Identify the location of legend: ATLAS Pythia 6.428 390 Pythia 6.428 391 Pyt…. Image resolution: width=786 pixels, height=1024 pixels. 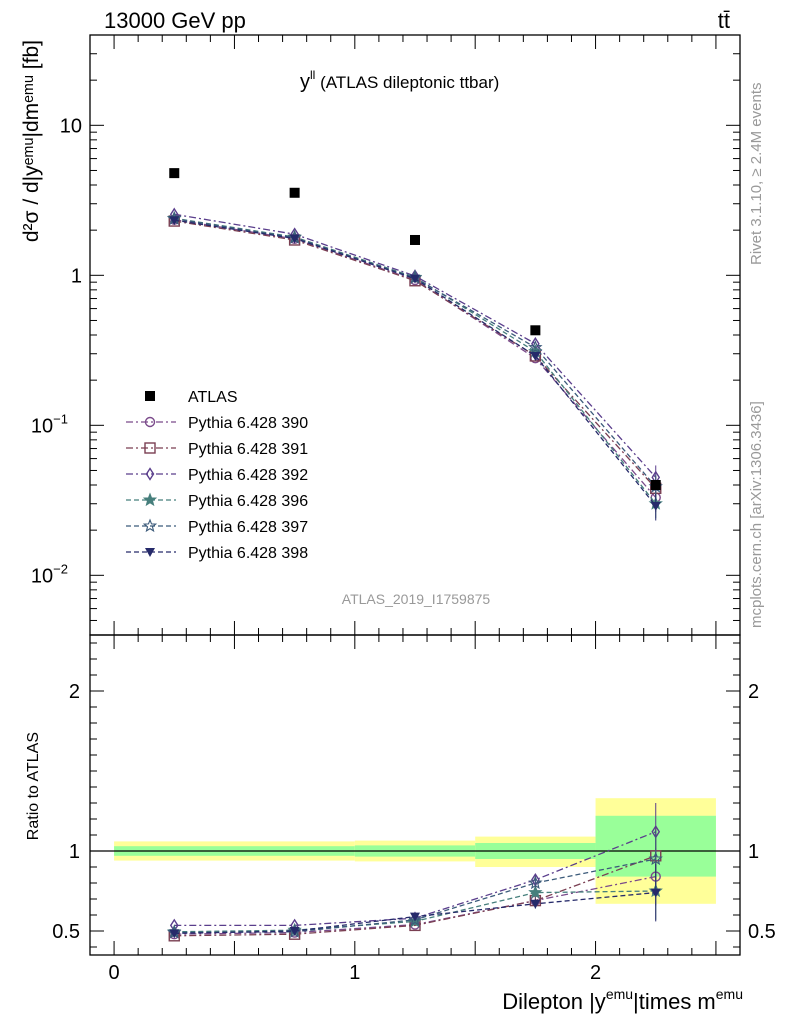
(217, 475).